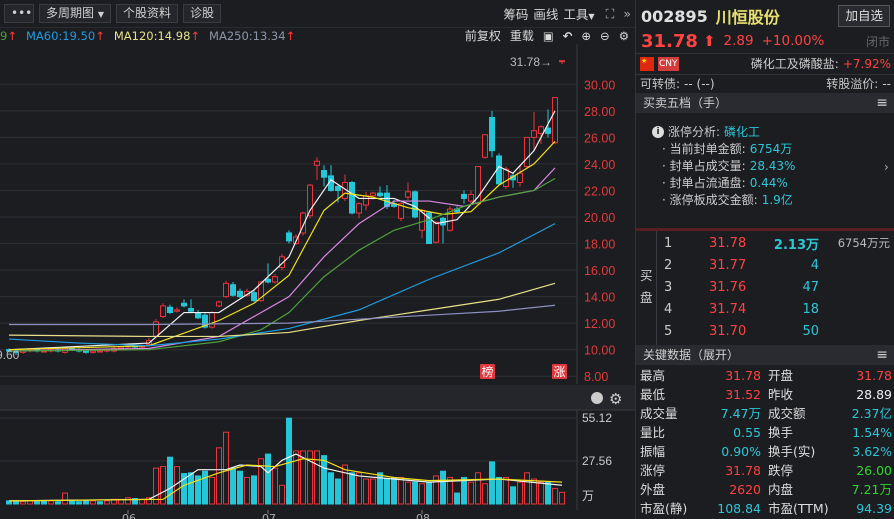 This screenshot has height=519, width=894. I want to click on key-data-row: 市盈(静) 108.84 市盈(TTM) 94.39, so click(765, 508).